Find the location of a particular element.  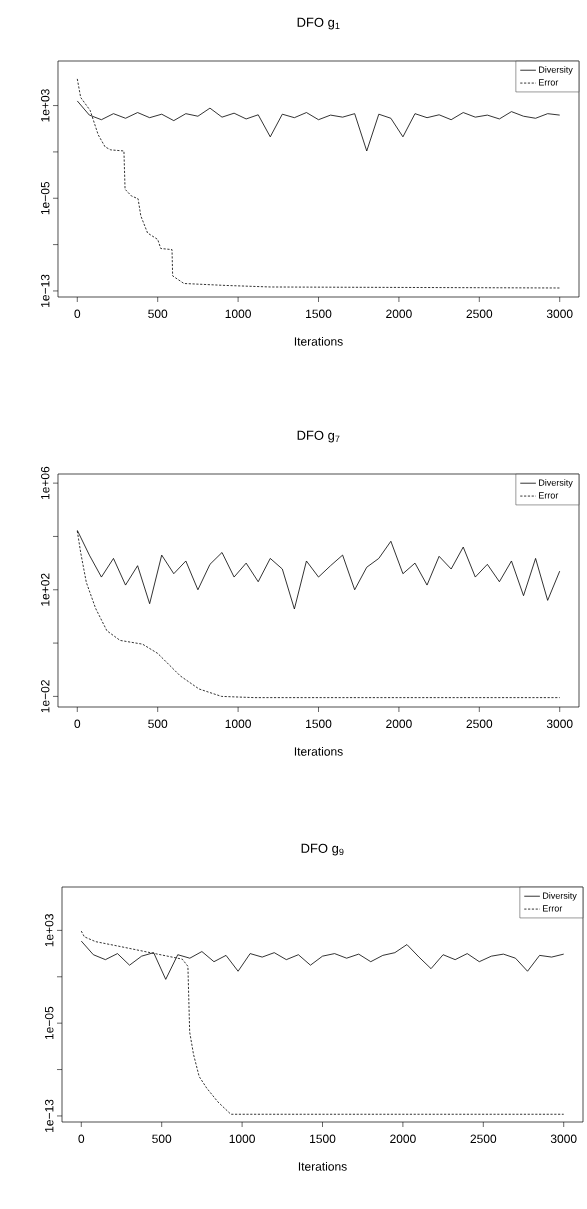

chart-title: DFO g$_{1}$ is located at coordinates (318, 23).